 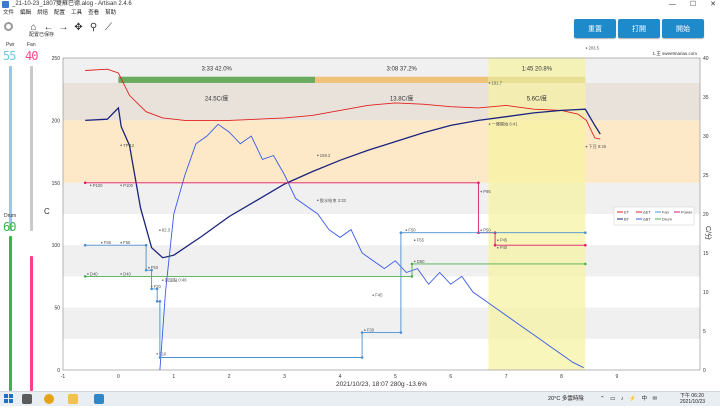 What do you see at coordinates (630, 399) in the screenshot?
I see `system-tray-icons: ⌃ ▭ ♪ ⚡ 中 ✉` at bounding box center [630, 399].